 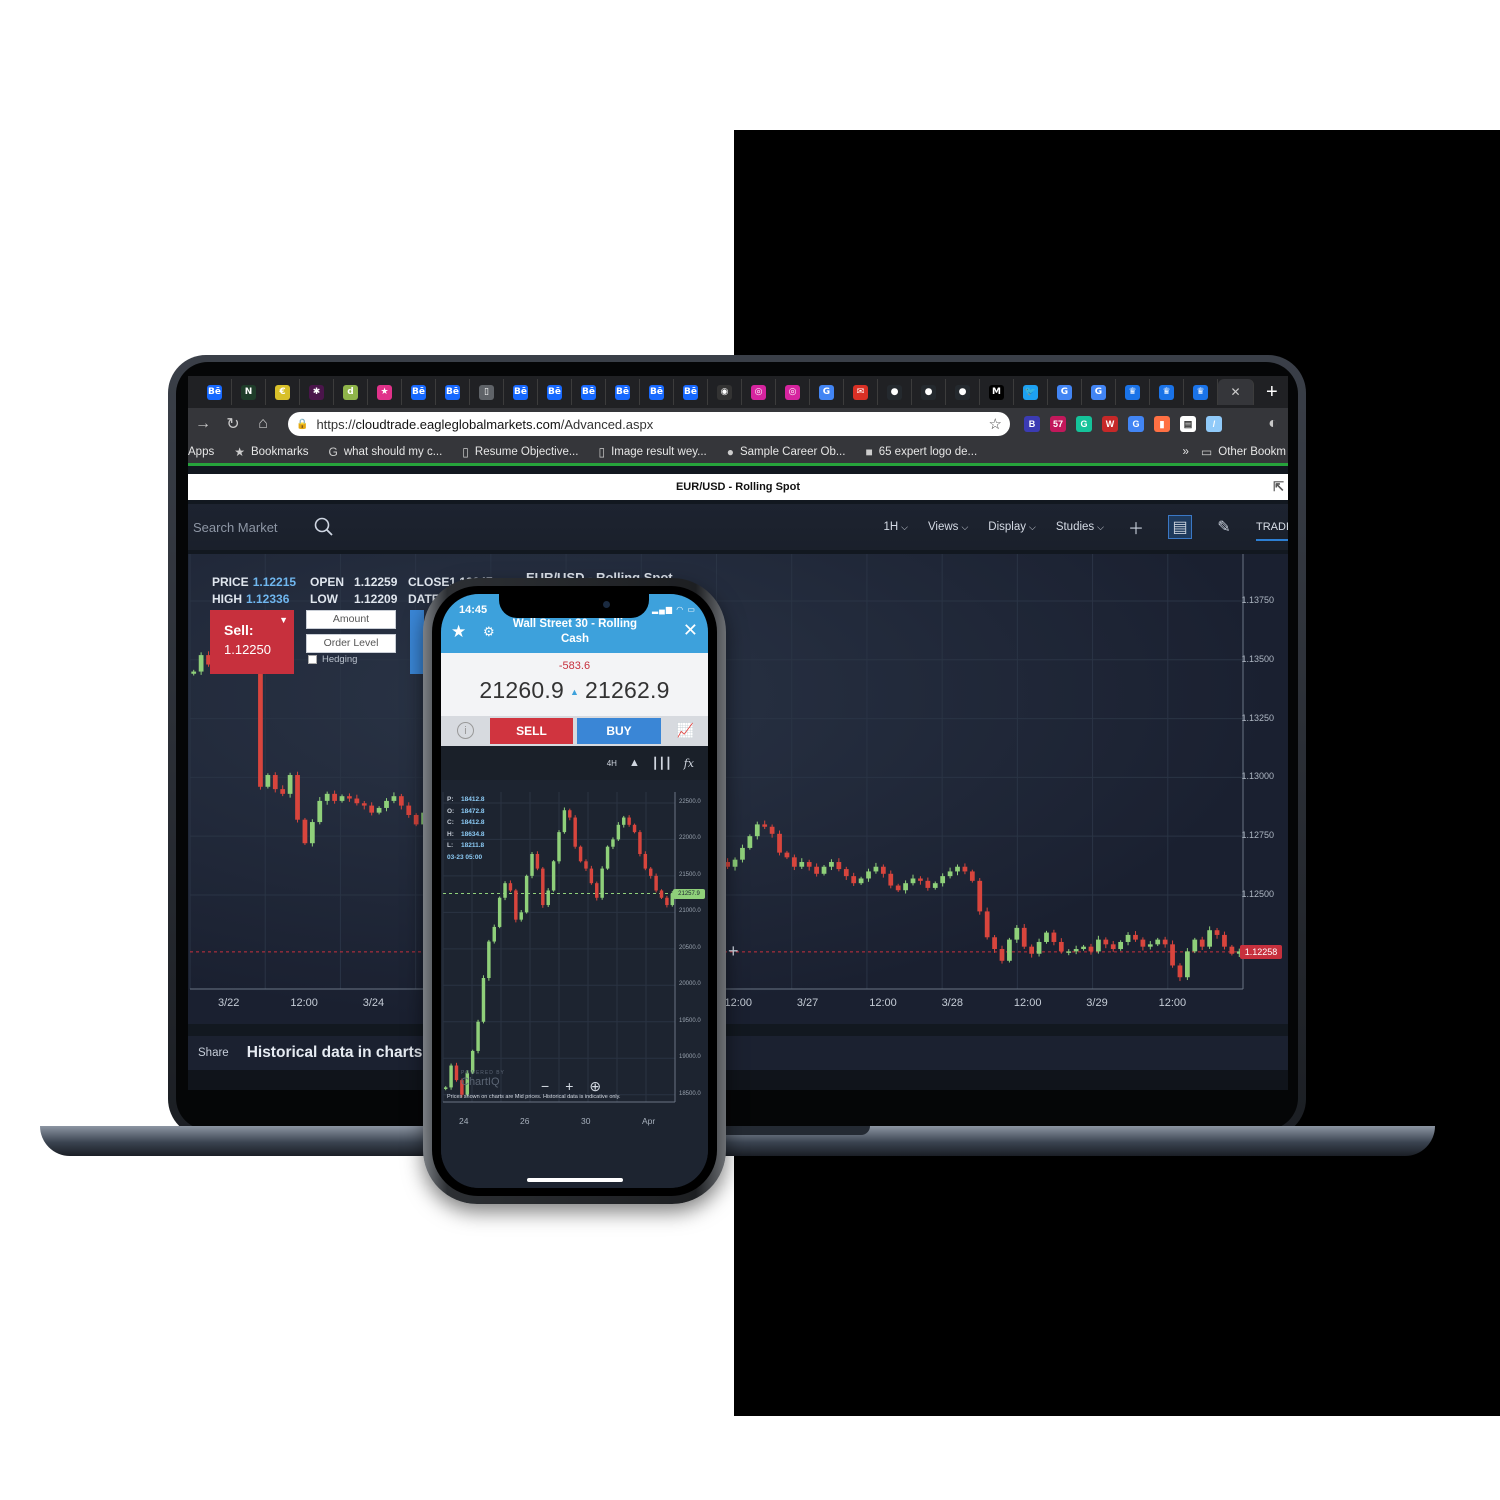 What do you see at coordinates (252, 642) in the screenshot?
I see `sell-button: ▼ Sell: 1.12250` at bounding box center [252, 642].